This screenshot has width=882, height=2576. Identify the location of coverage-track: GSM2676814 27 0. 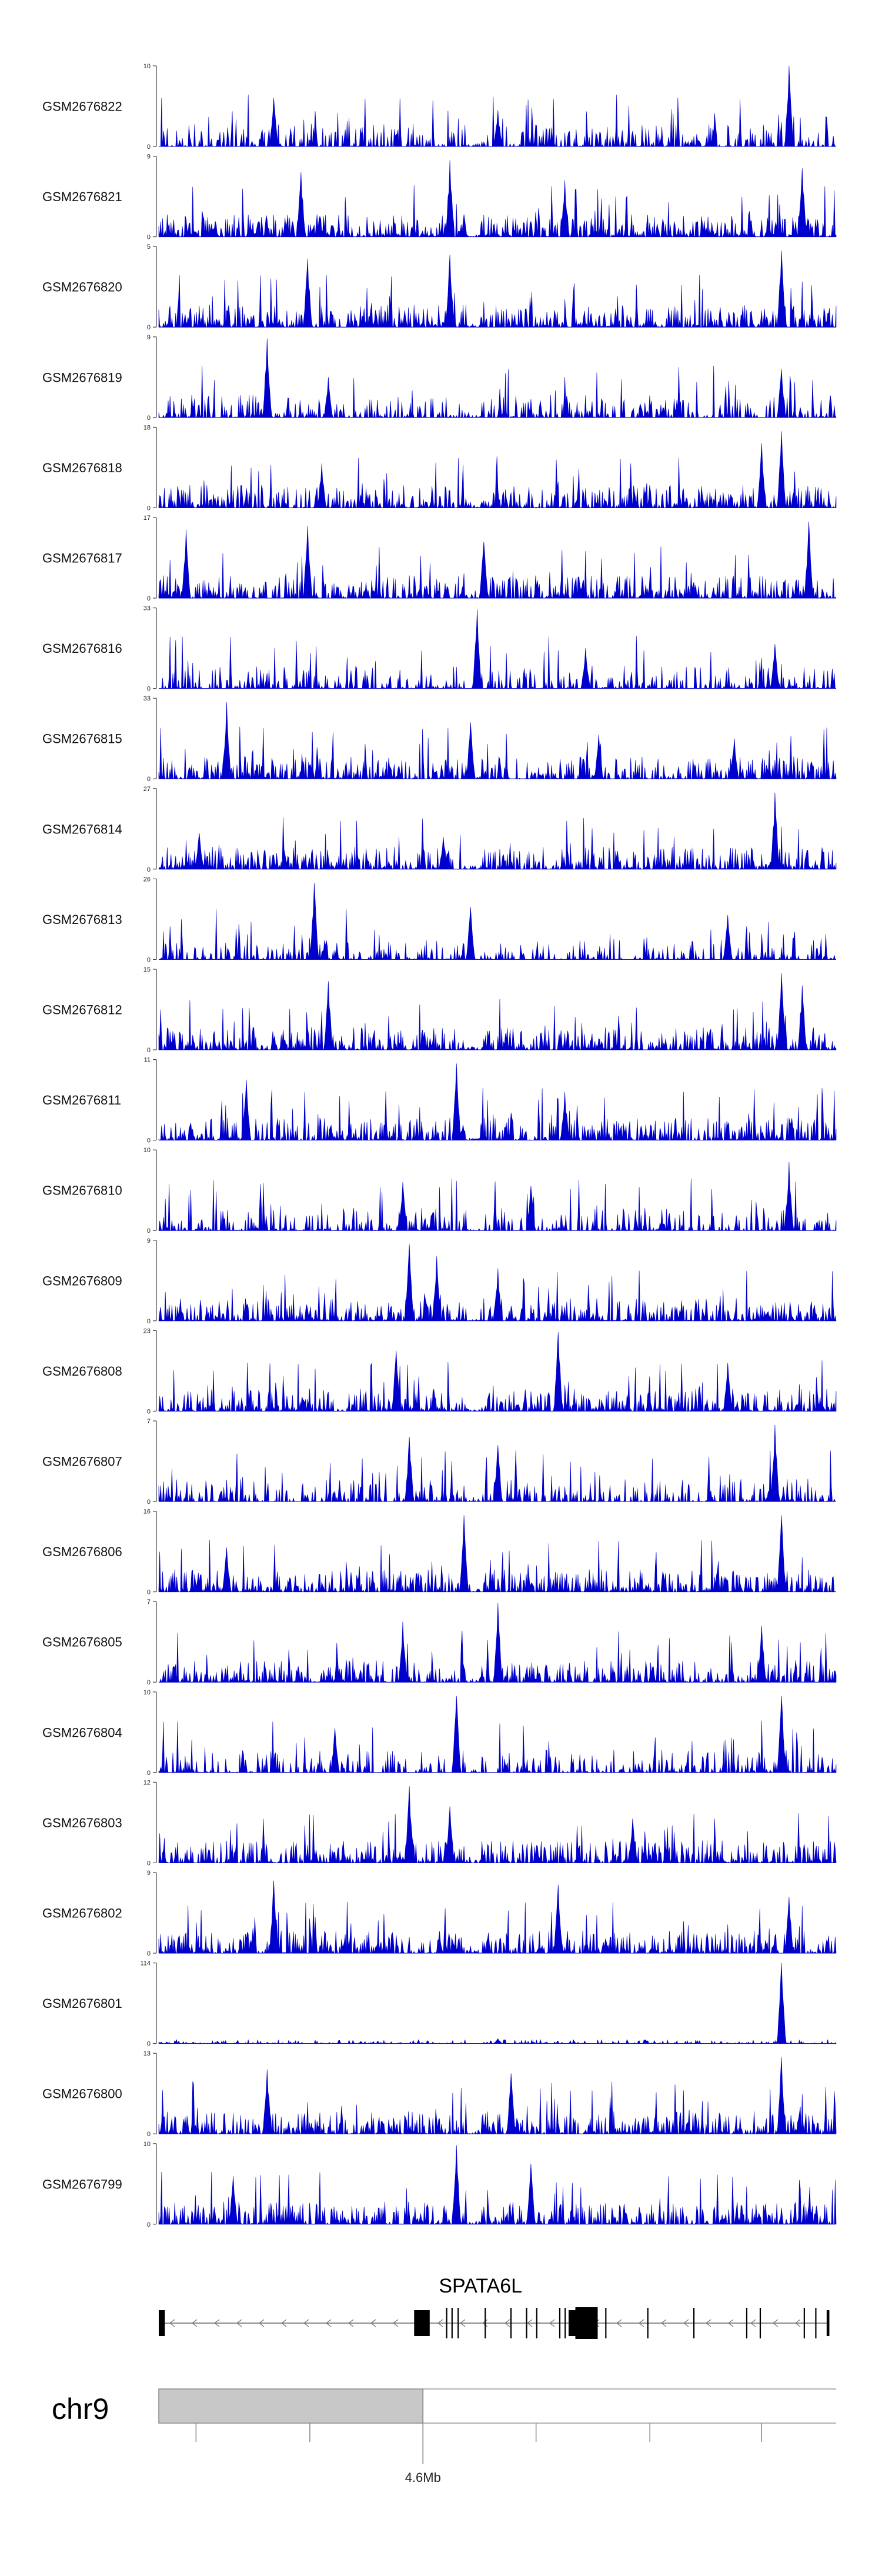
(439, 829).